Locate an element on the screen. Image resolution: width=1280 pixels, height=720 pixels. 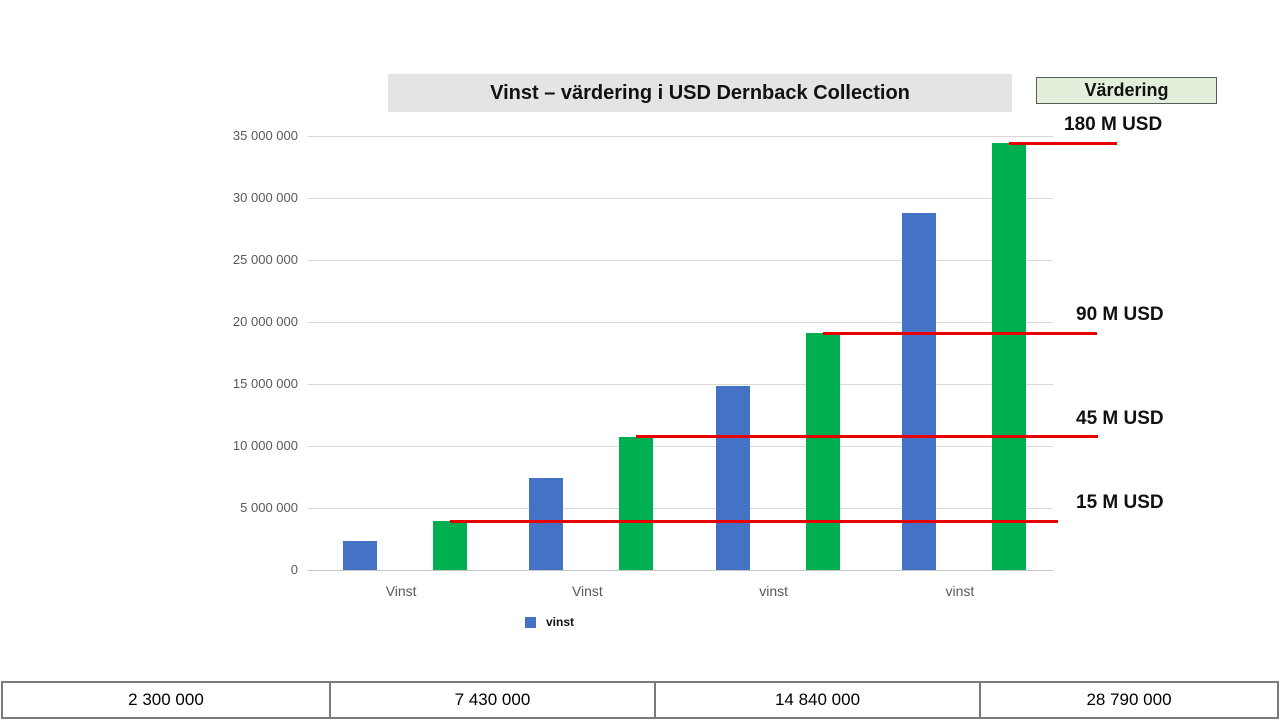
table-cell-0: 2 300 000 is located at coordinates (166, 699).